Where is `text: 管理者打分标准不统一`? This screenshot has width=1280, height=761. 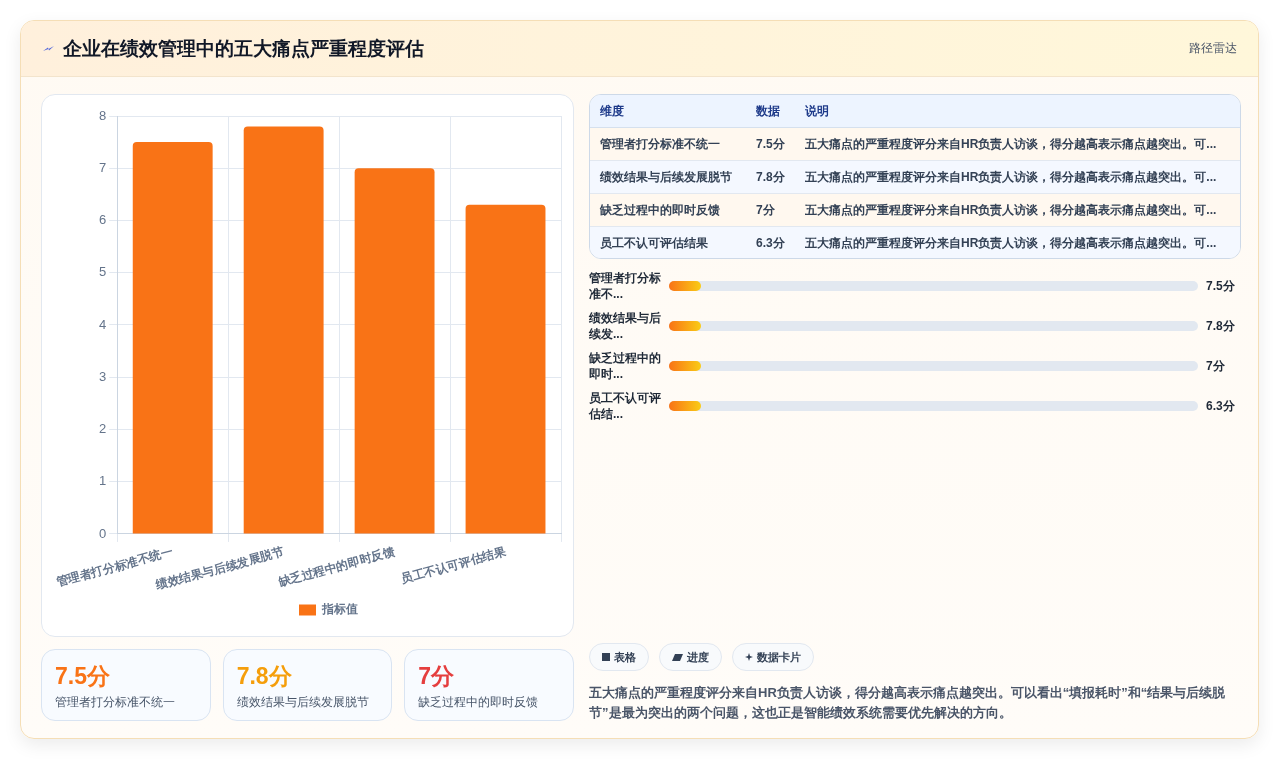
text: 管理者打分标准不统一 is located at coordinates (660, 143).